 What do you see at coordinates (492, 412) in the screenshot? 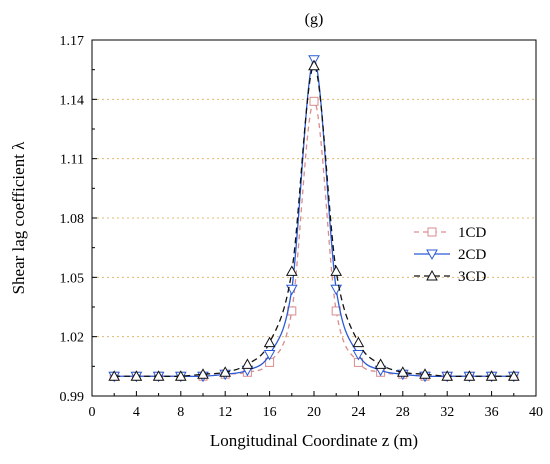
I see `x-tick-label: 36` at bounding box center [492, 412].